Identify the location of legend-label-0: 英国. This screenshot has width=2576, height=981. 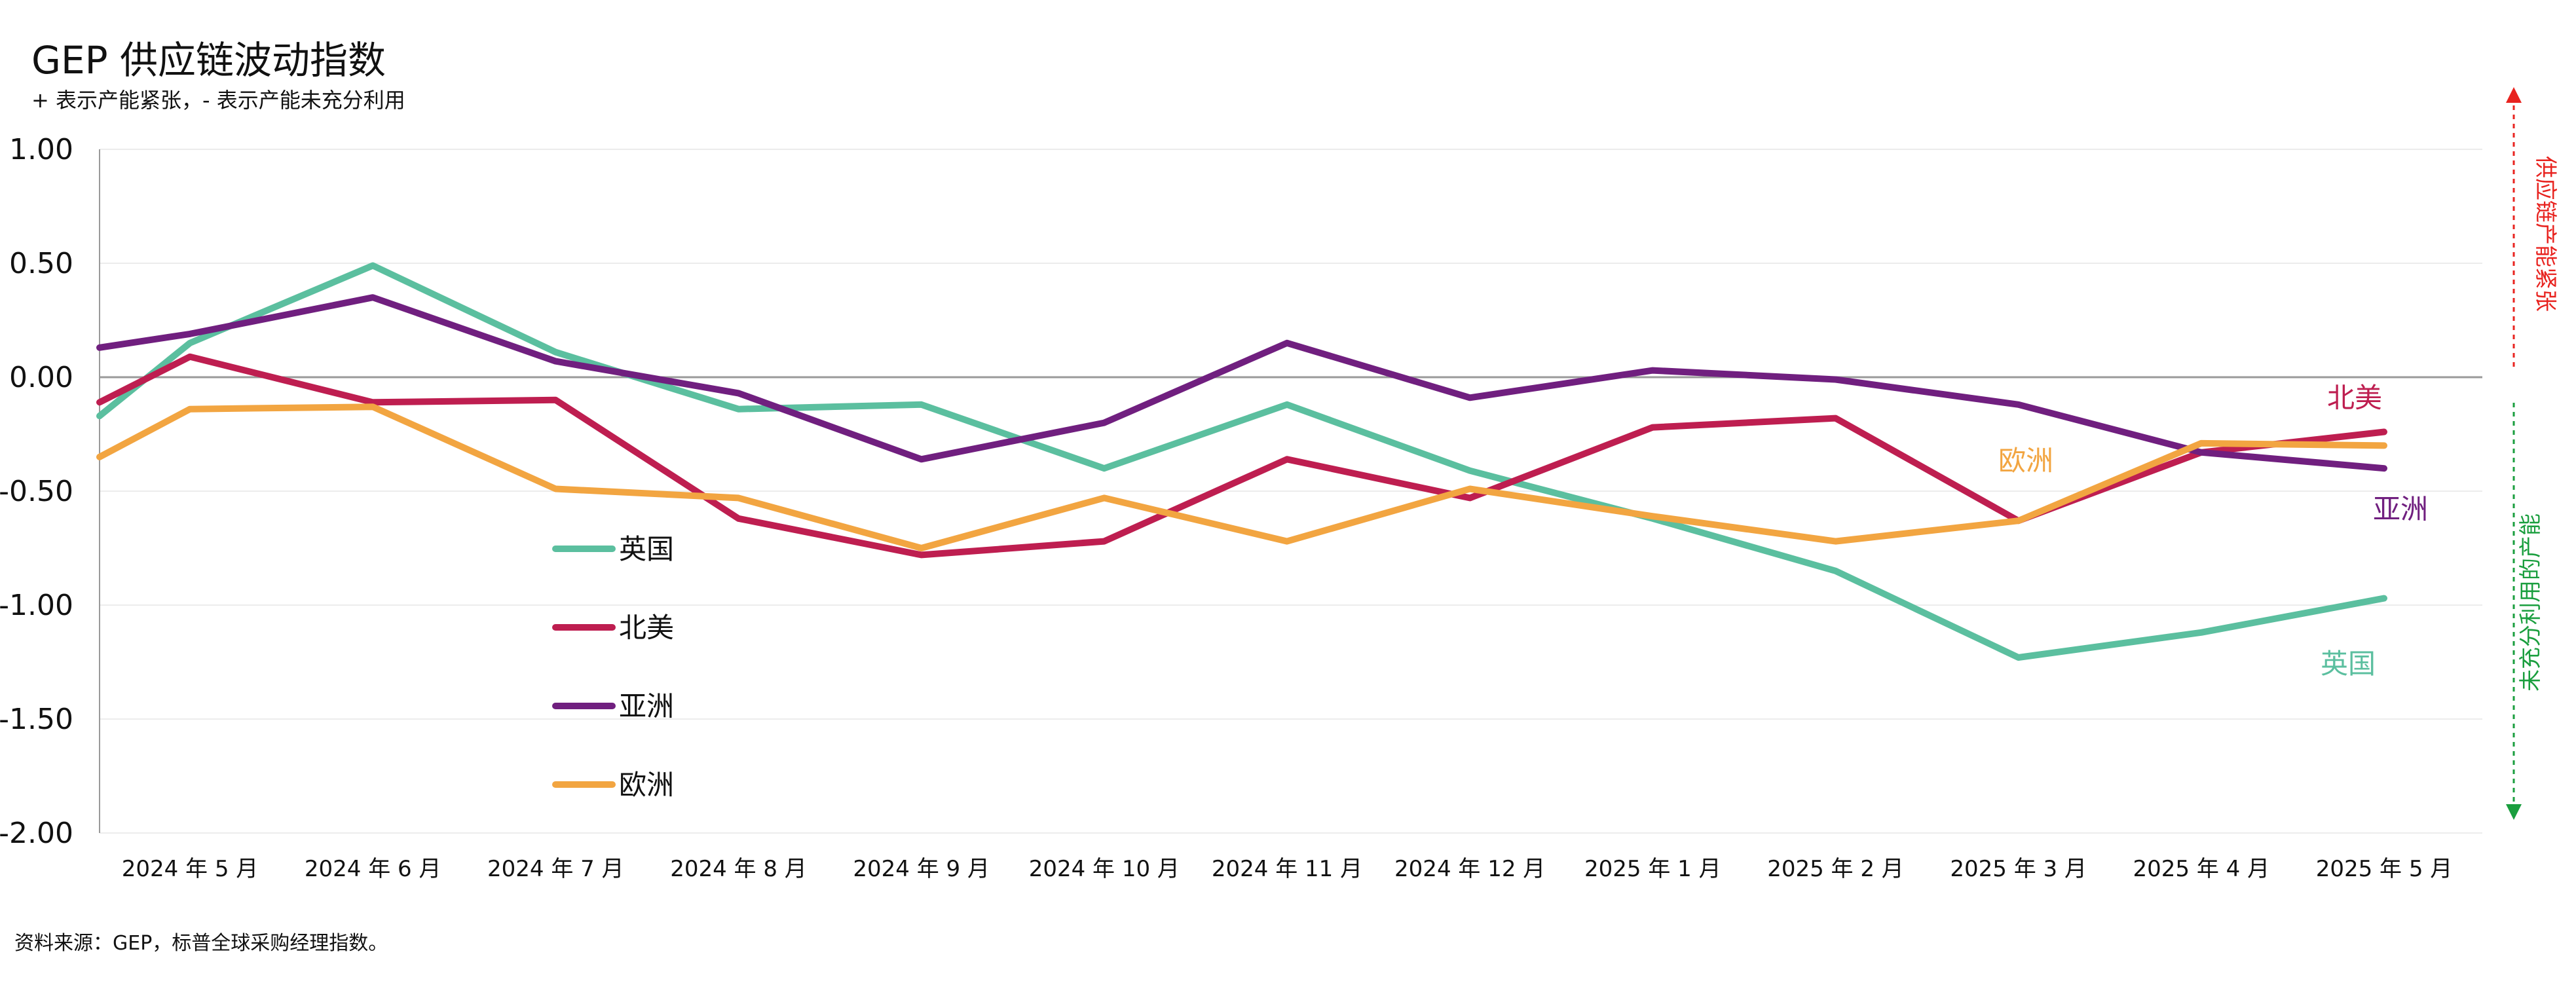
(646, 549).